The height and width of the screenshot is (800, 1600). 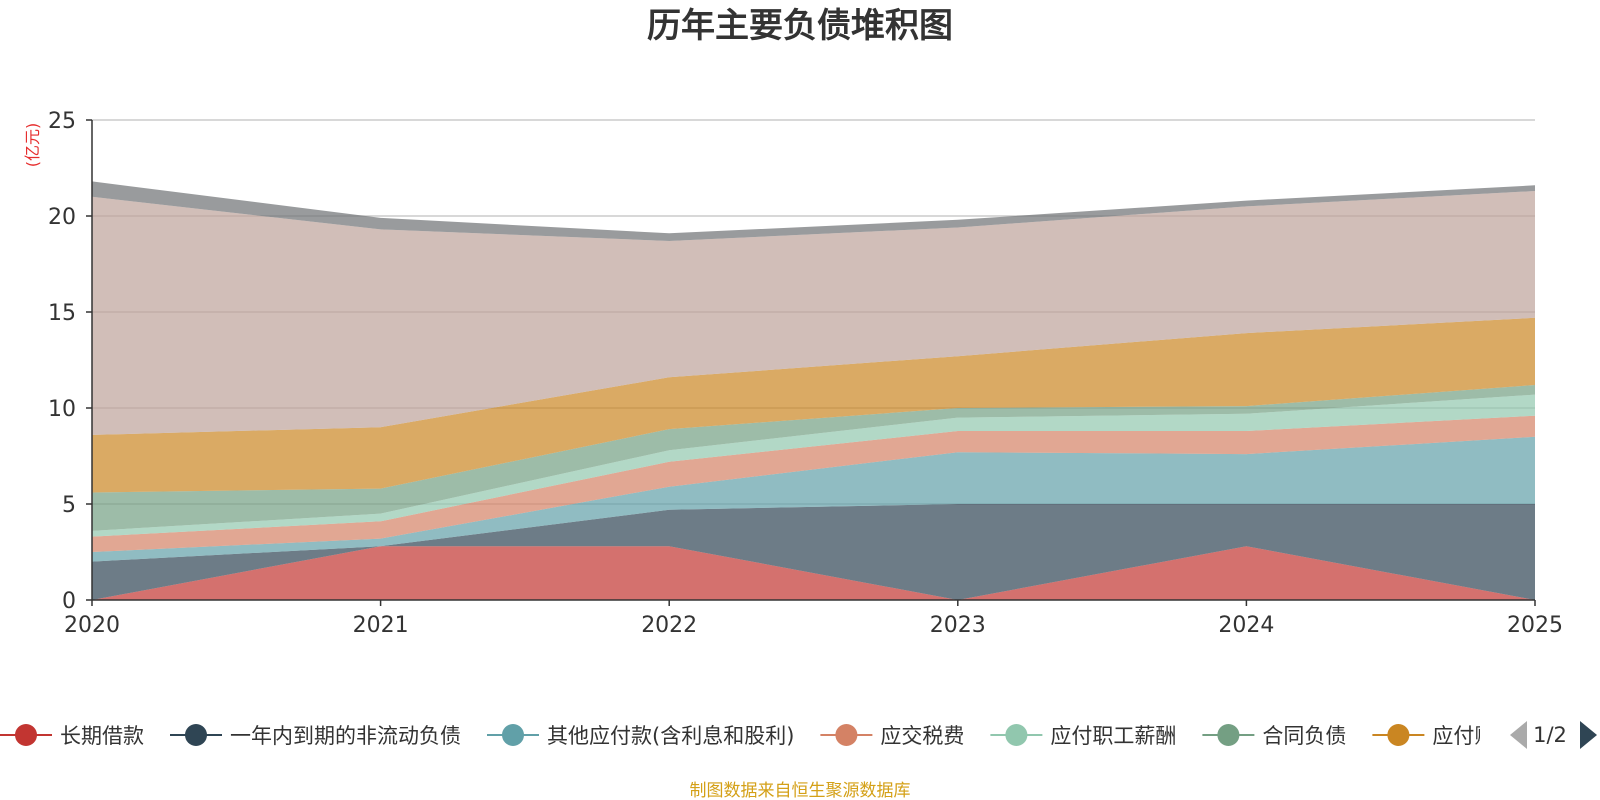 What do you see at coordinates (32, 145) in the screenshot?
I see `y-axis-unit-label: (亿元)` at bounding box center [32, 145].